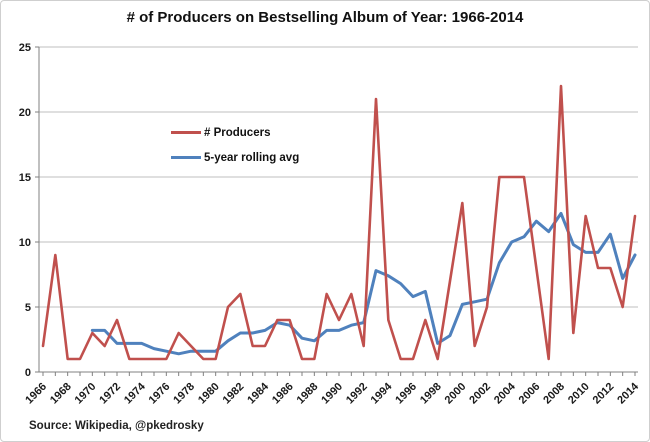 The width and height of the screenshot is (650, 442). Describe the element at coordinates (357, 394) in the screenshot. I see `x-tick-label: 1992` at that location.